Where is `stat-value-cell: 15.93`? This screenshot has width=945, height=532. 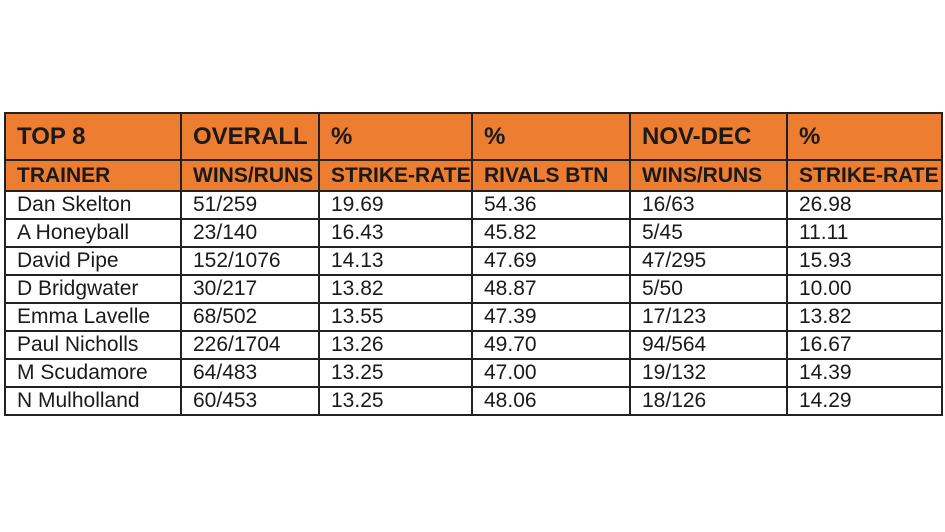 stat-value-cell: 15.93 is located at coordinates (864, 261).